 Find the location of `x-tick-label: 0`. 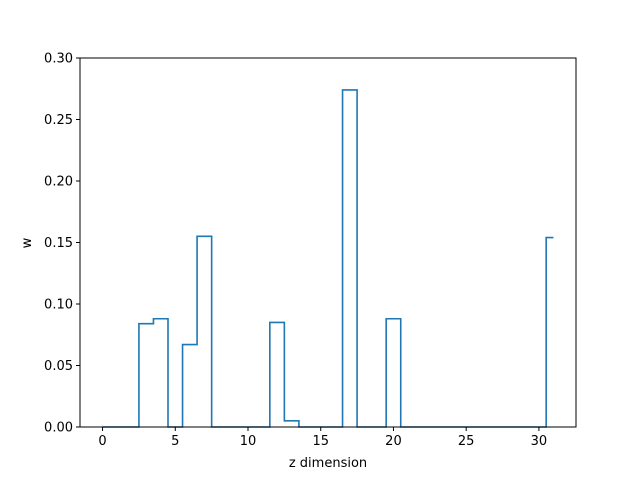

x-tick-label: 0 is located at coordinates (102, 441).